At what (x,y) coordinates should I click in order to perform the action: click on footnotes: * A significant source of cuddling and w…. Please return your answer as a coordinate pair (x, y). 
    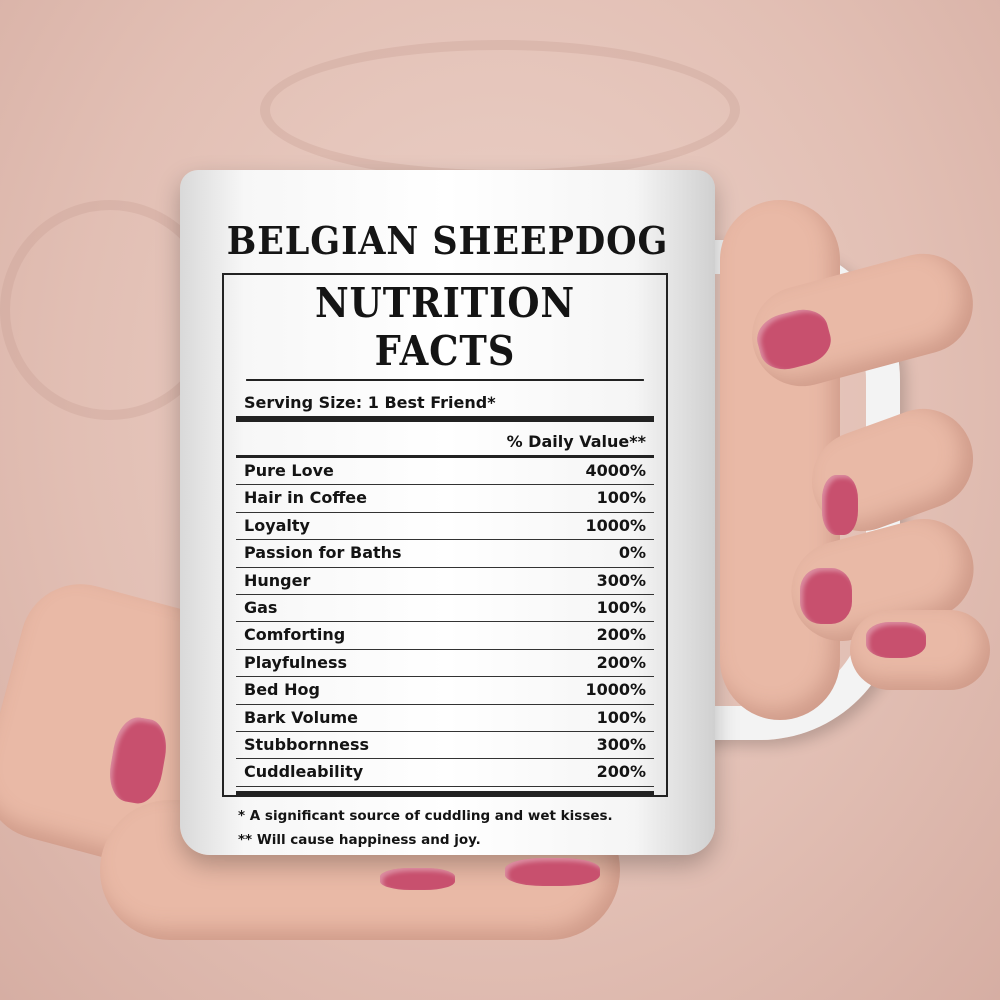
    Looking at the image, I should click on (445, 821).